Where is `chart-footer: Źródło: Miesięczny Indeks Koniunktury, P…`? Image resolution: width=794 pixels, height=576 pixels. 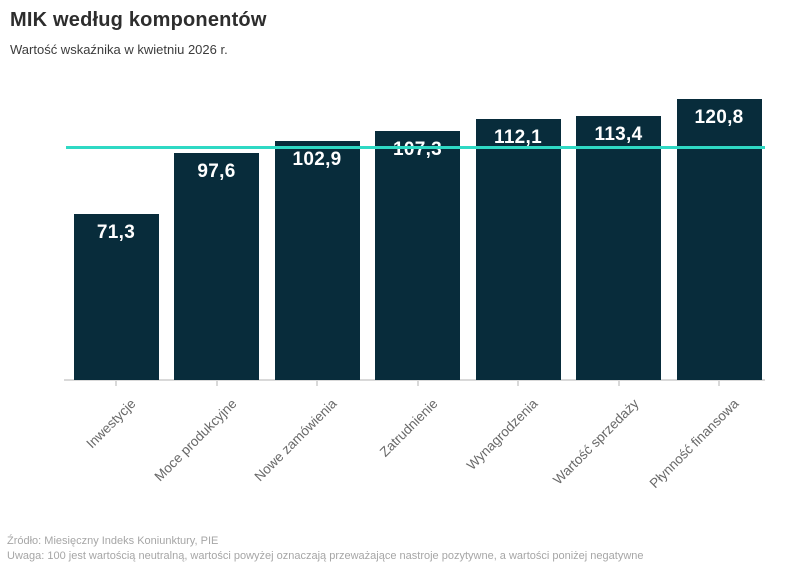
chart-footer: Źródło: Miesięczny Indeks Koniunktury, P… is located at coordinates (325, 549).